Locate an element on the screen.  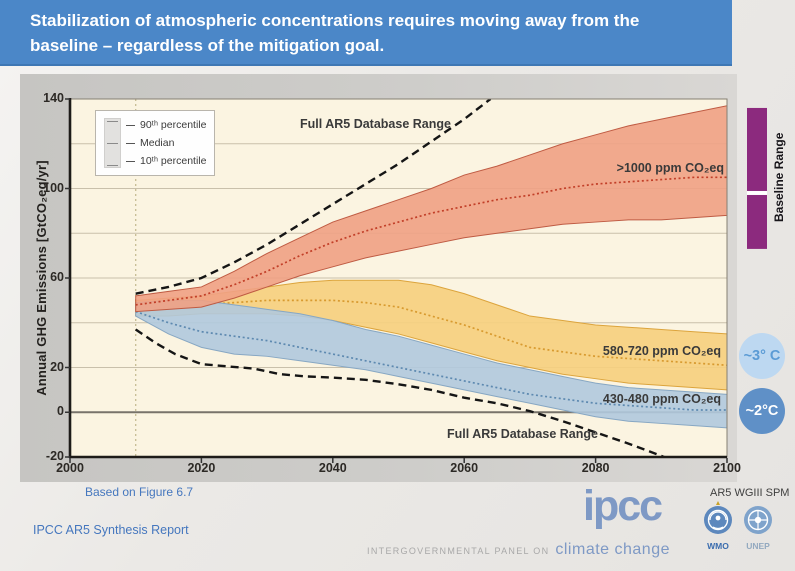
legend-label: Median is located at coordinates (157, 143).